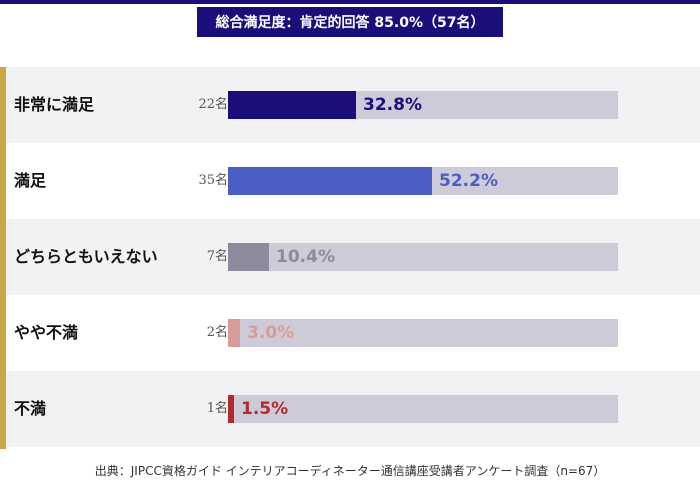 The height and width of the screenshot is (498, 700). What do you see at coordinates (423, 333) in the screenshot?
I see `bar-track: 3.0%` at bounding box center [423, 333].